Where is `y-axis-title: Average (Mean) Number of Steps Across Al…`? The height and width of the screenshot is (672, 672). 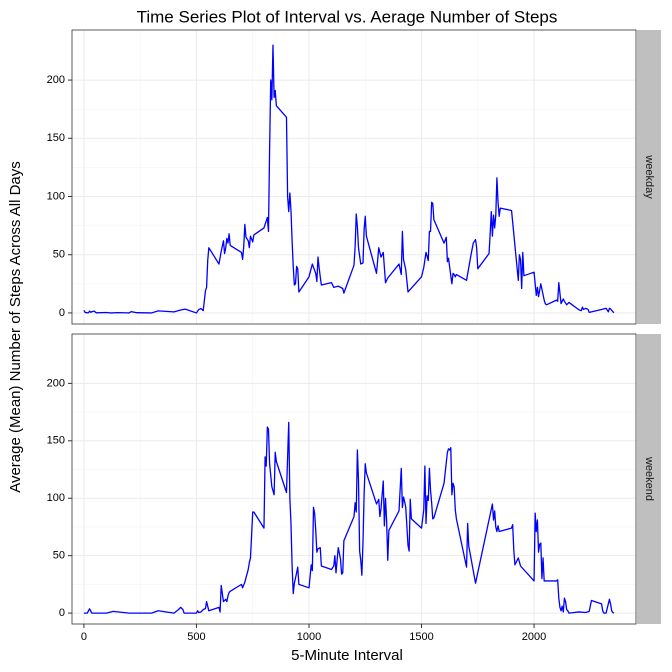
y-axis-title: Average (Mean) Number of Steps Across Al… is located at coordinates (15, 327).